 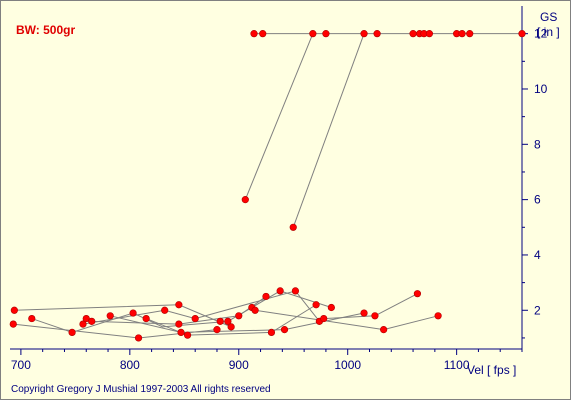 I want to click on x-axis-label: Vel [ fps ], so click(x=491, y=370).